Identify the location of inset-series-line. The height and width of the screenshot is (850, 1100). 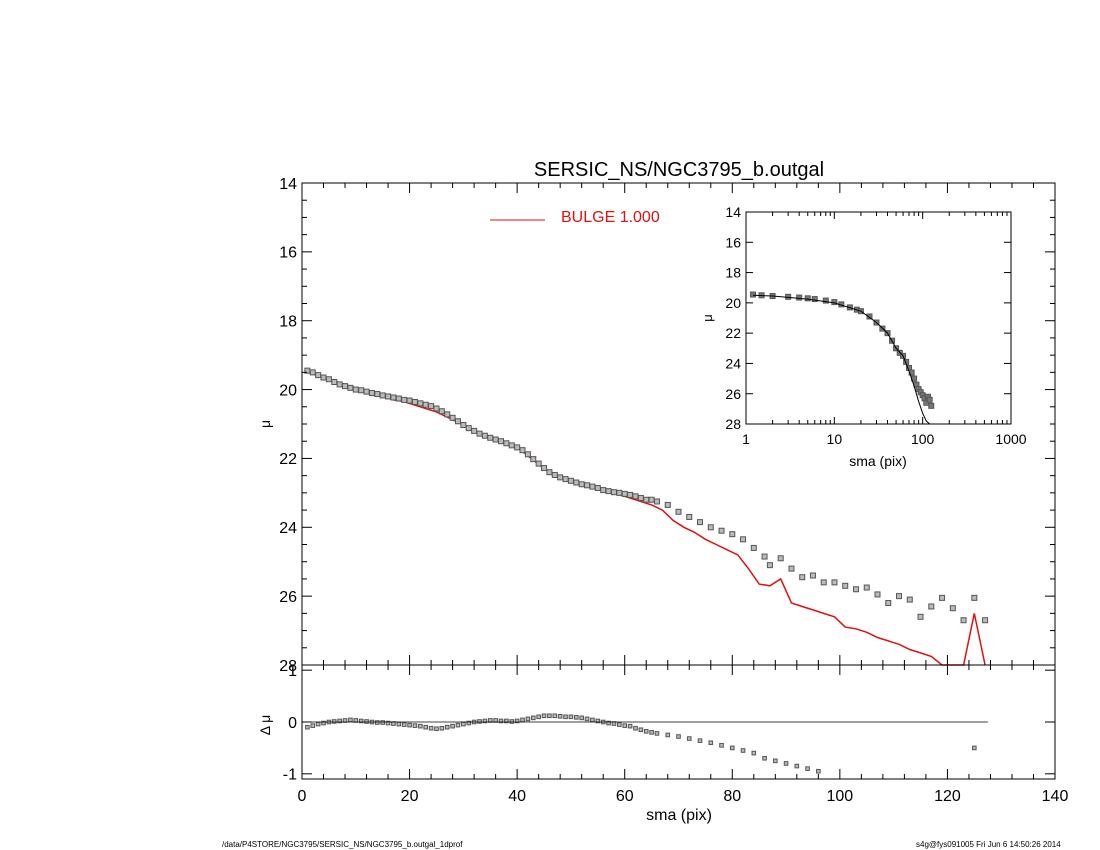
(841, 359).